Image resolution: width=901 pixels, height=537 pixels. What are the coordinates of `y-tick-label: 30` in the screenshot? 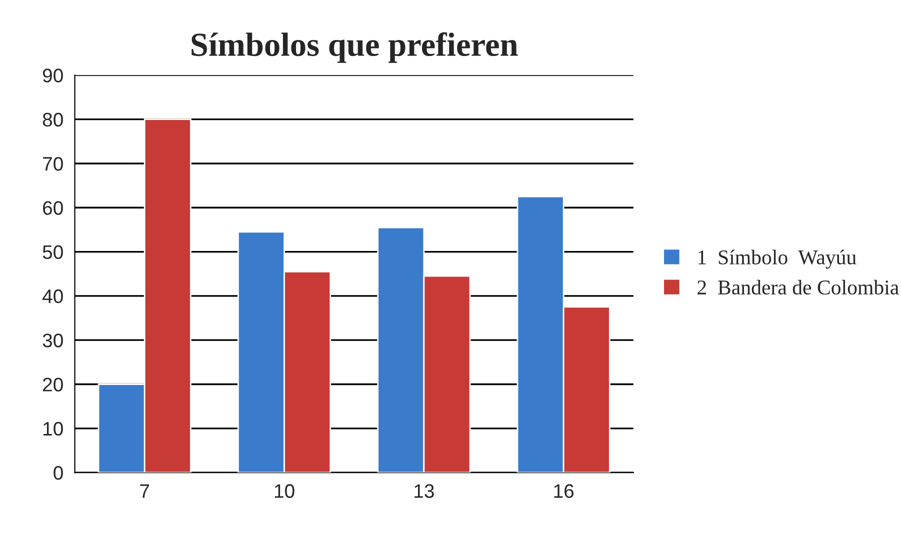 It's located at (52, 341).